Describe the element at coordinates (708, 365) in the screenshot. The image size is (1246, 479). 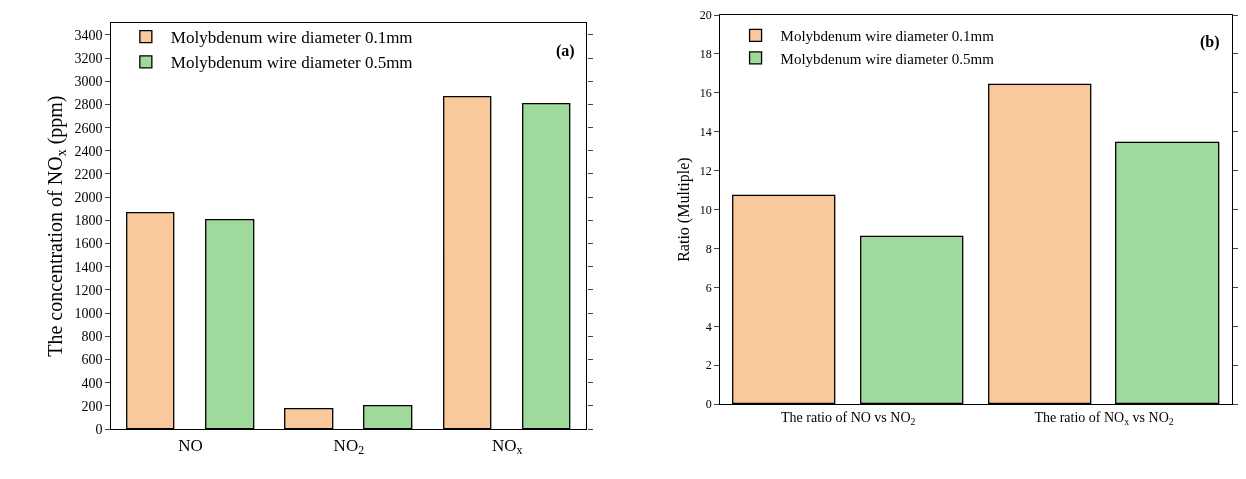
I see `y-tick-label: 2` at that location.